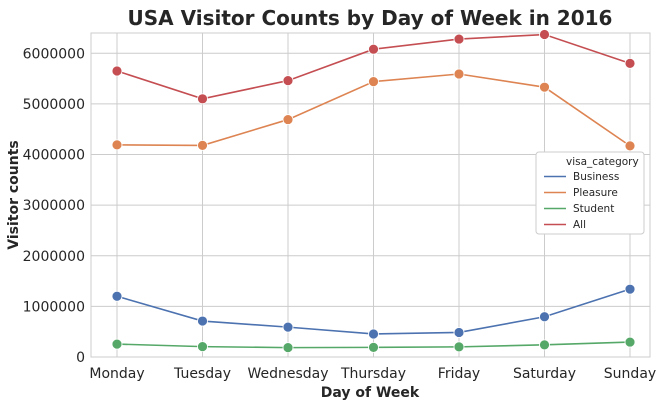 This screenshot has width=668, height=408. Describe the element at coordinates (14, 194) in the screenshot. I see `y-axis-label: Visitor counts` at that location.